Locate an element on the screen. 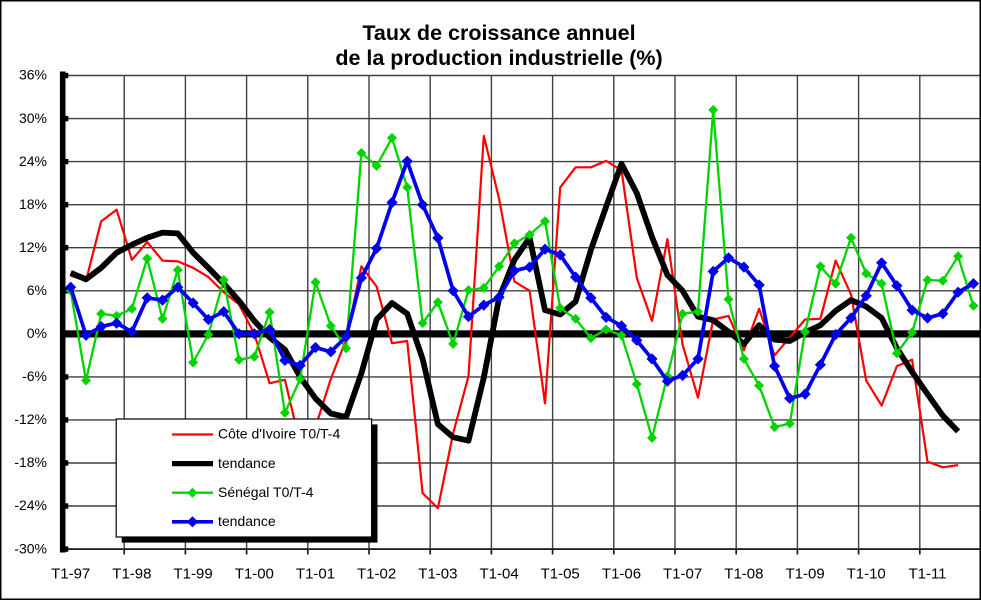  svg-text: T1-98 is located at coordinates (131, 574).